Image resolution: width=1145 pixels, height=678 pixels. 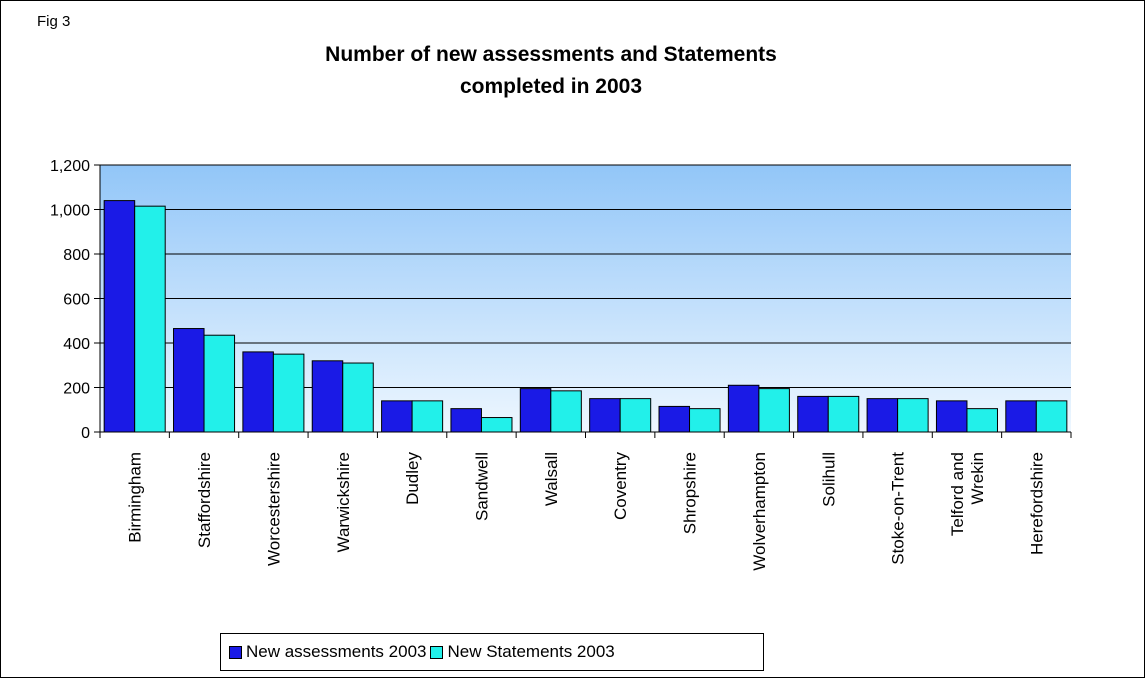 I want to click on legend-swatch-new-statements, so click(x=437, y=652).